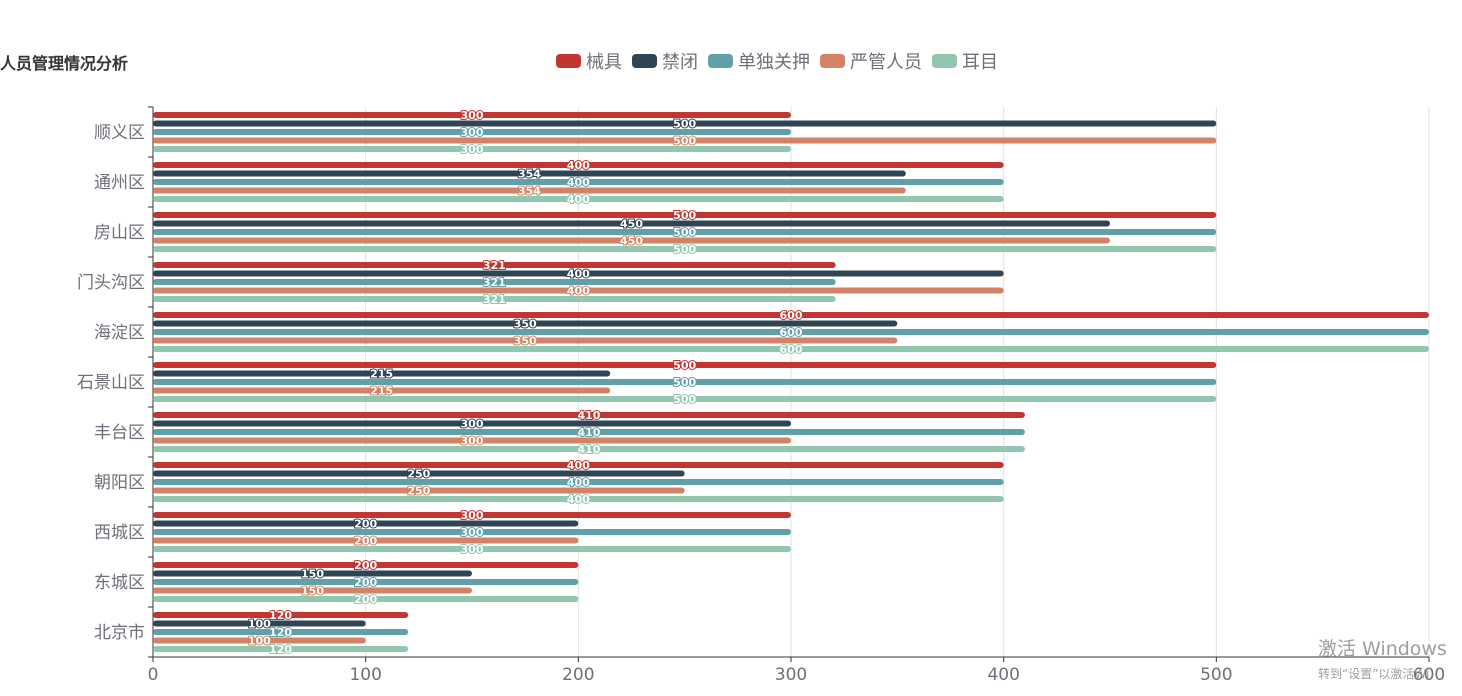  I want to click on legend-label: 耳目, so click(980, 62).